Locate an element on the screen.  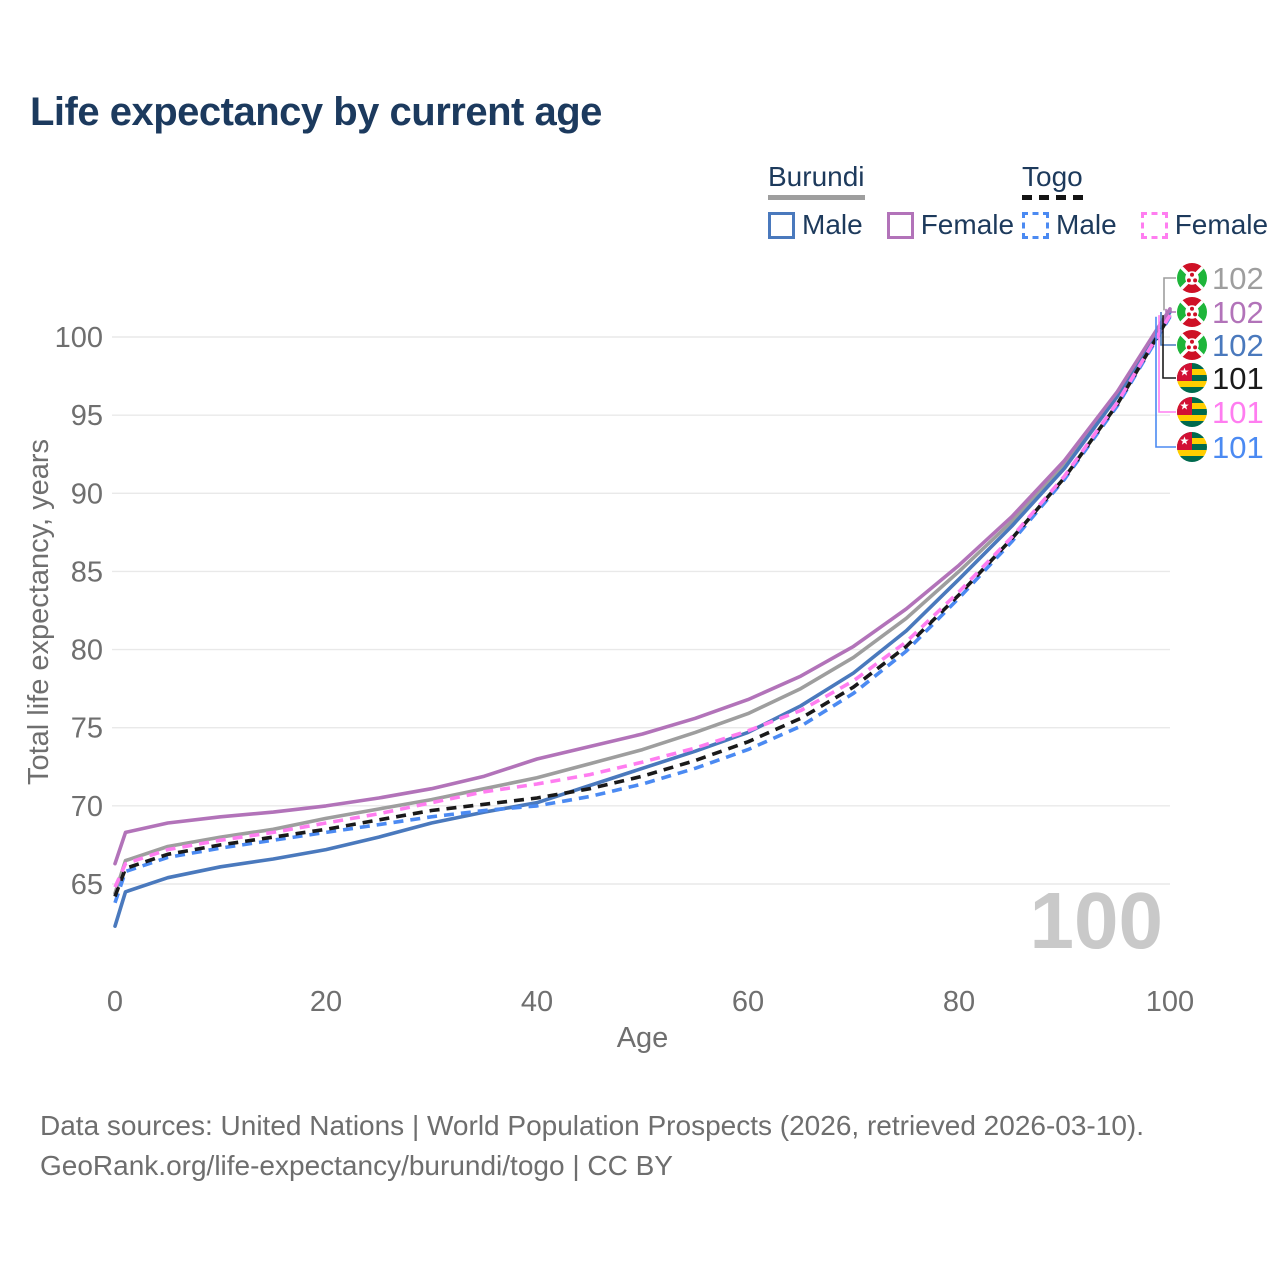
legend-item-togo-female: Female is located at coordinates (1204, 225).